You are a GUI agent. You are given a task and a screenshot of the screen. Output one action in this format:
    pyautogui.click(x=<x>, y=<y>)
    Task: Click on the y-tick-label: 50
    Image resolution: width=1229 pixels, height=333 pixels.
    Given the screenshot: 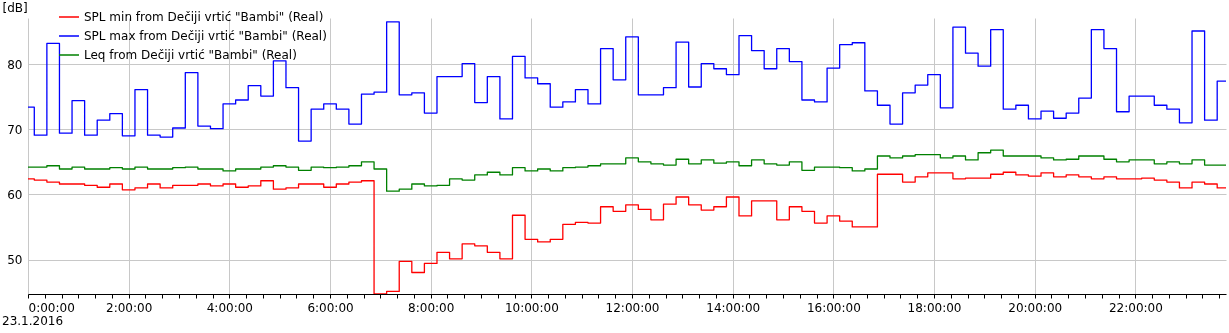 What is the action you would take?
    pyautogui.click(x=15, y=260)
    